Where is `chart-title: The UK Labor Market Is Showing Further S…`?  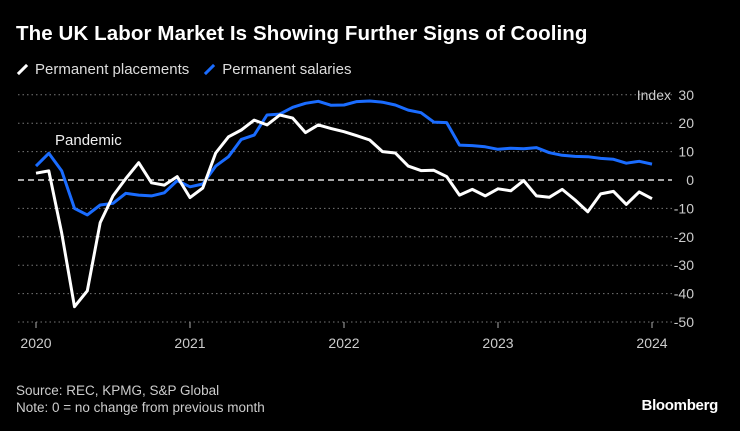 chart-title: The UK Labor Market Is Showing Further S… is located at coordinates (302, 33).